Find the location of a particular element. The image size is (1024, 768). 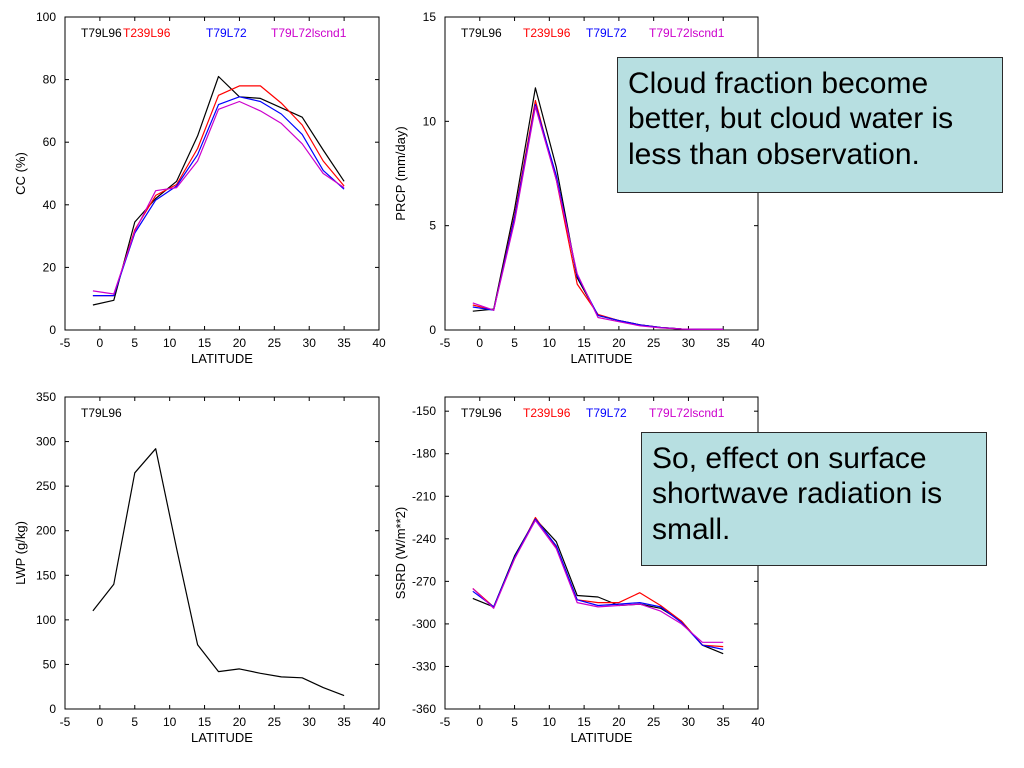

y-tick-label: -300 is located at coordinates (424, 624).